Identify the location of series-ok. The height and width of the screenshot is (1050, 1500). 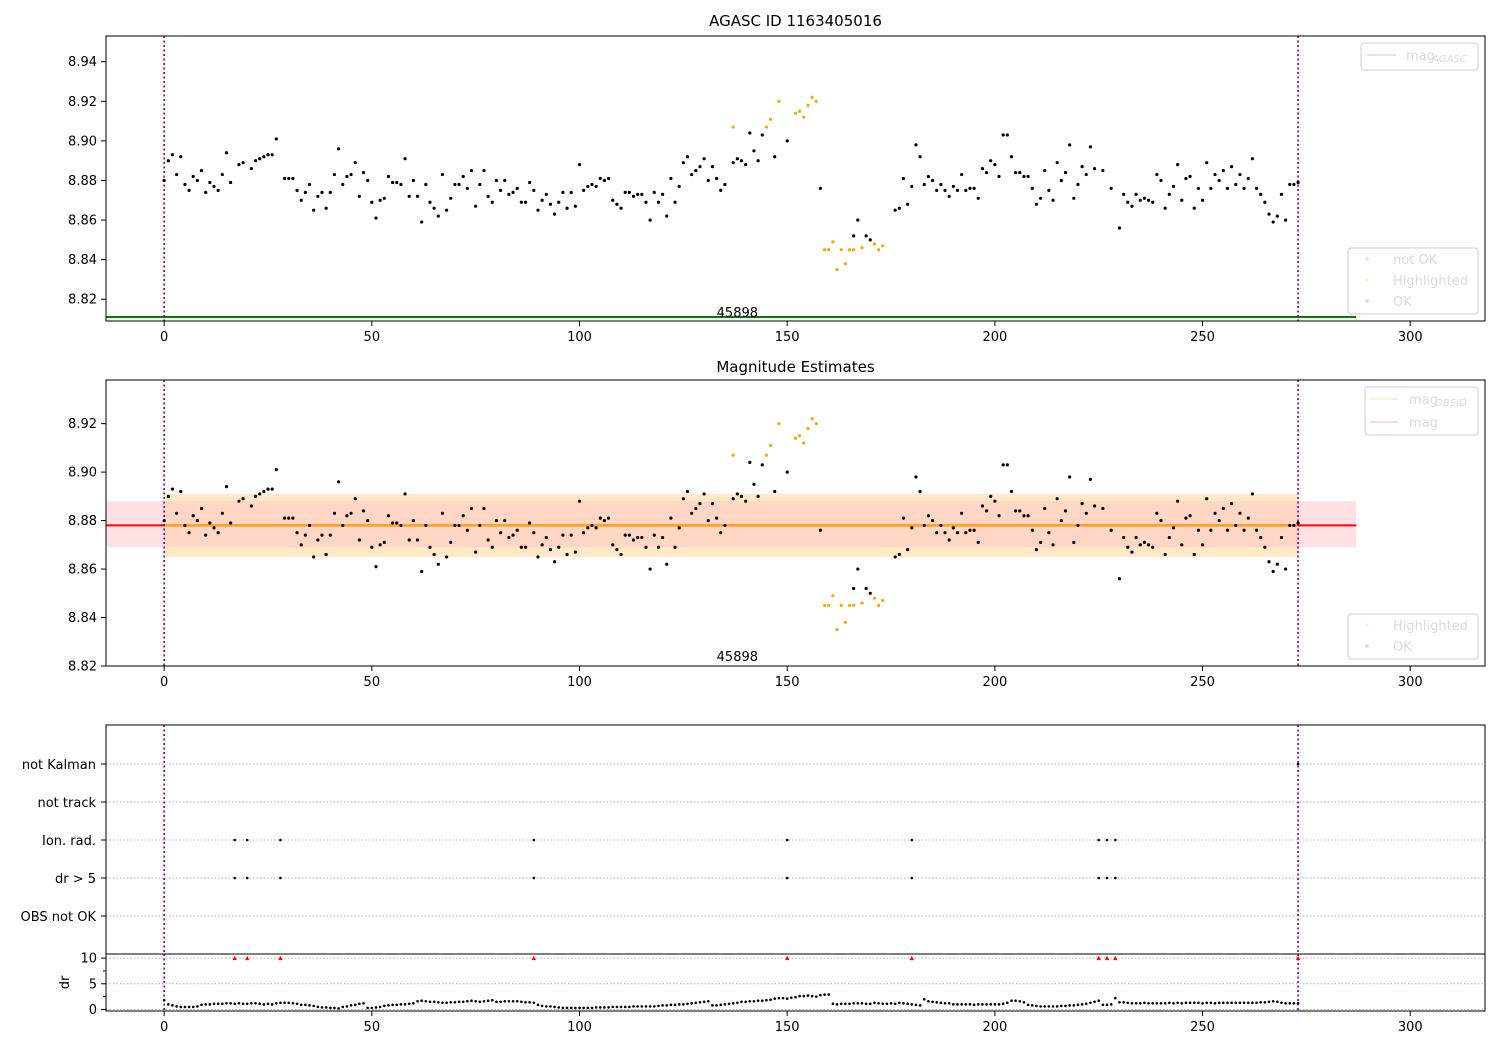
(731, 186).